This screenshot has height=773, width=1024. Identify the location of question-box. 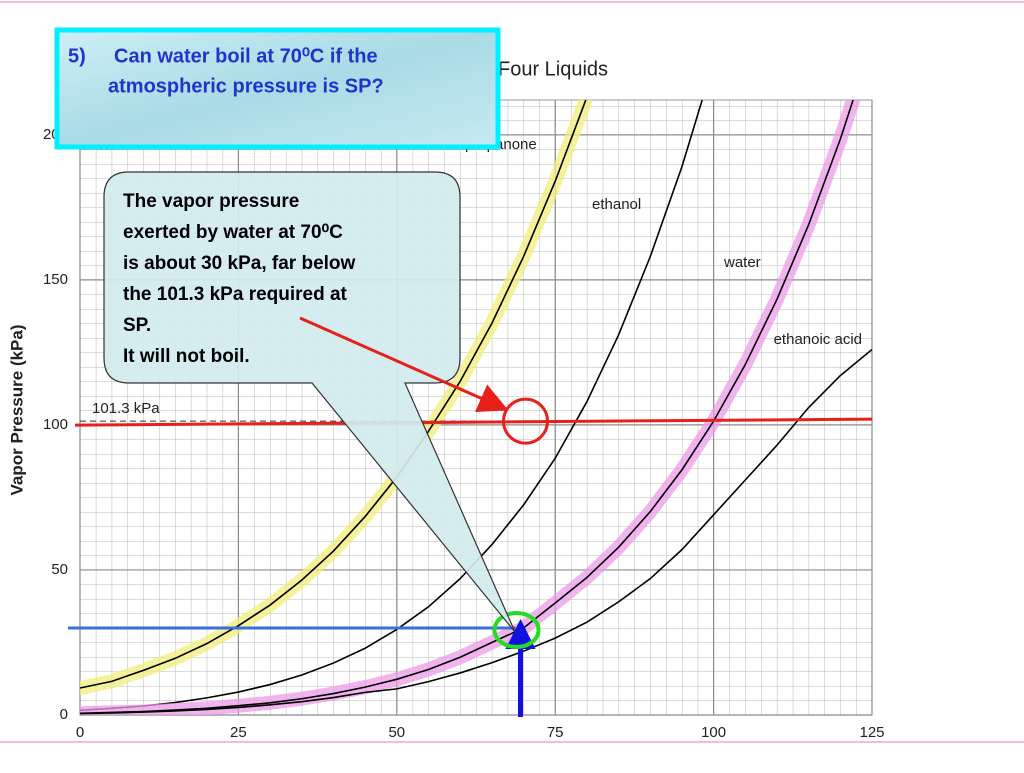
(277, 88).